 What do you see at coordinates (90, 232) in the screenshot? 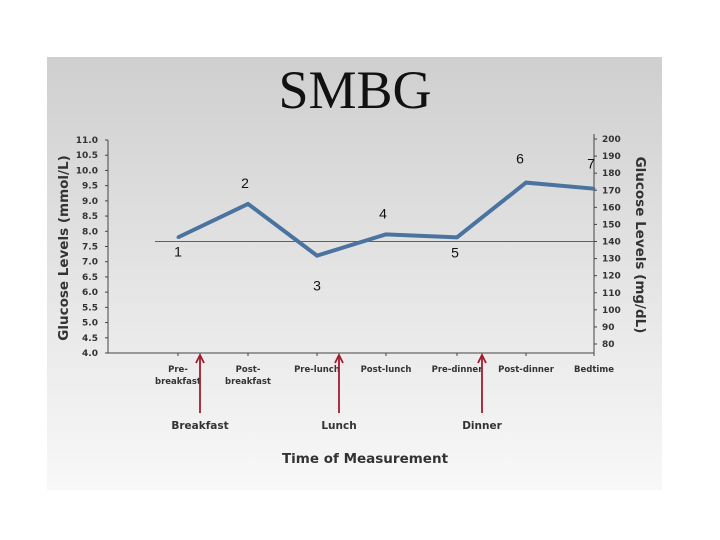
I see `y-tick-label: 8.0` at bounding box center [90, 232].